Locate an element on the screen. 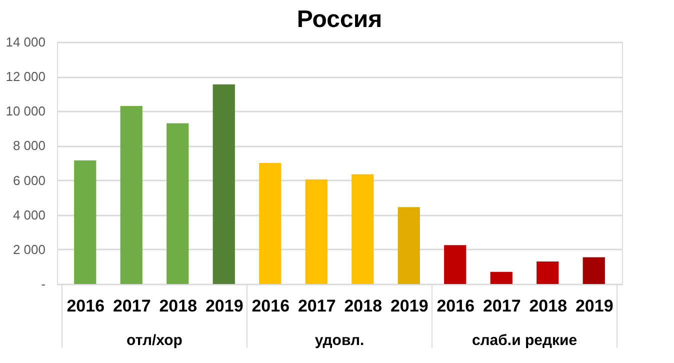 Image resolution: width=674 pixels, height=363 pixels. y-tick-label: 6 000 is located at coordinates (29, 180).